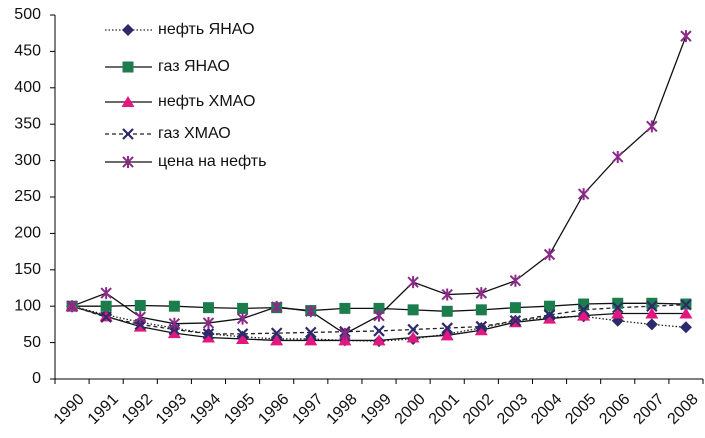 The image size is (705, 438). I want to click on x-tick-label: 2005, so click(580, 409).